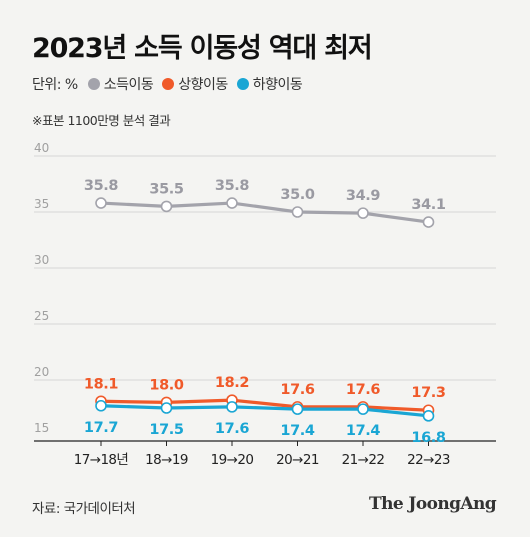 The height and width of the screenshot is (537, 530). I want to click on publisher-logo: The JoongAng, so click(433, 504).